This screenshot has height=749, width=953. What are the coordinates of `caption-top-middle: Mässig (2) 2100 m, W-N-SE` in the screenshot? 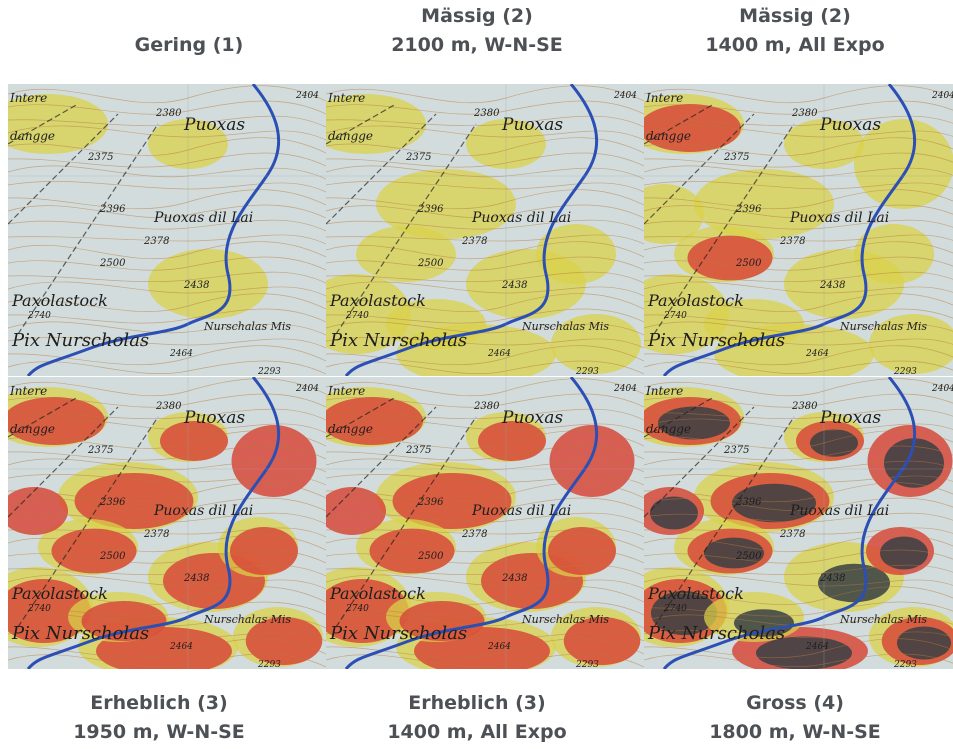 It's located at (477, 31).